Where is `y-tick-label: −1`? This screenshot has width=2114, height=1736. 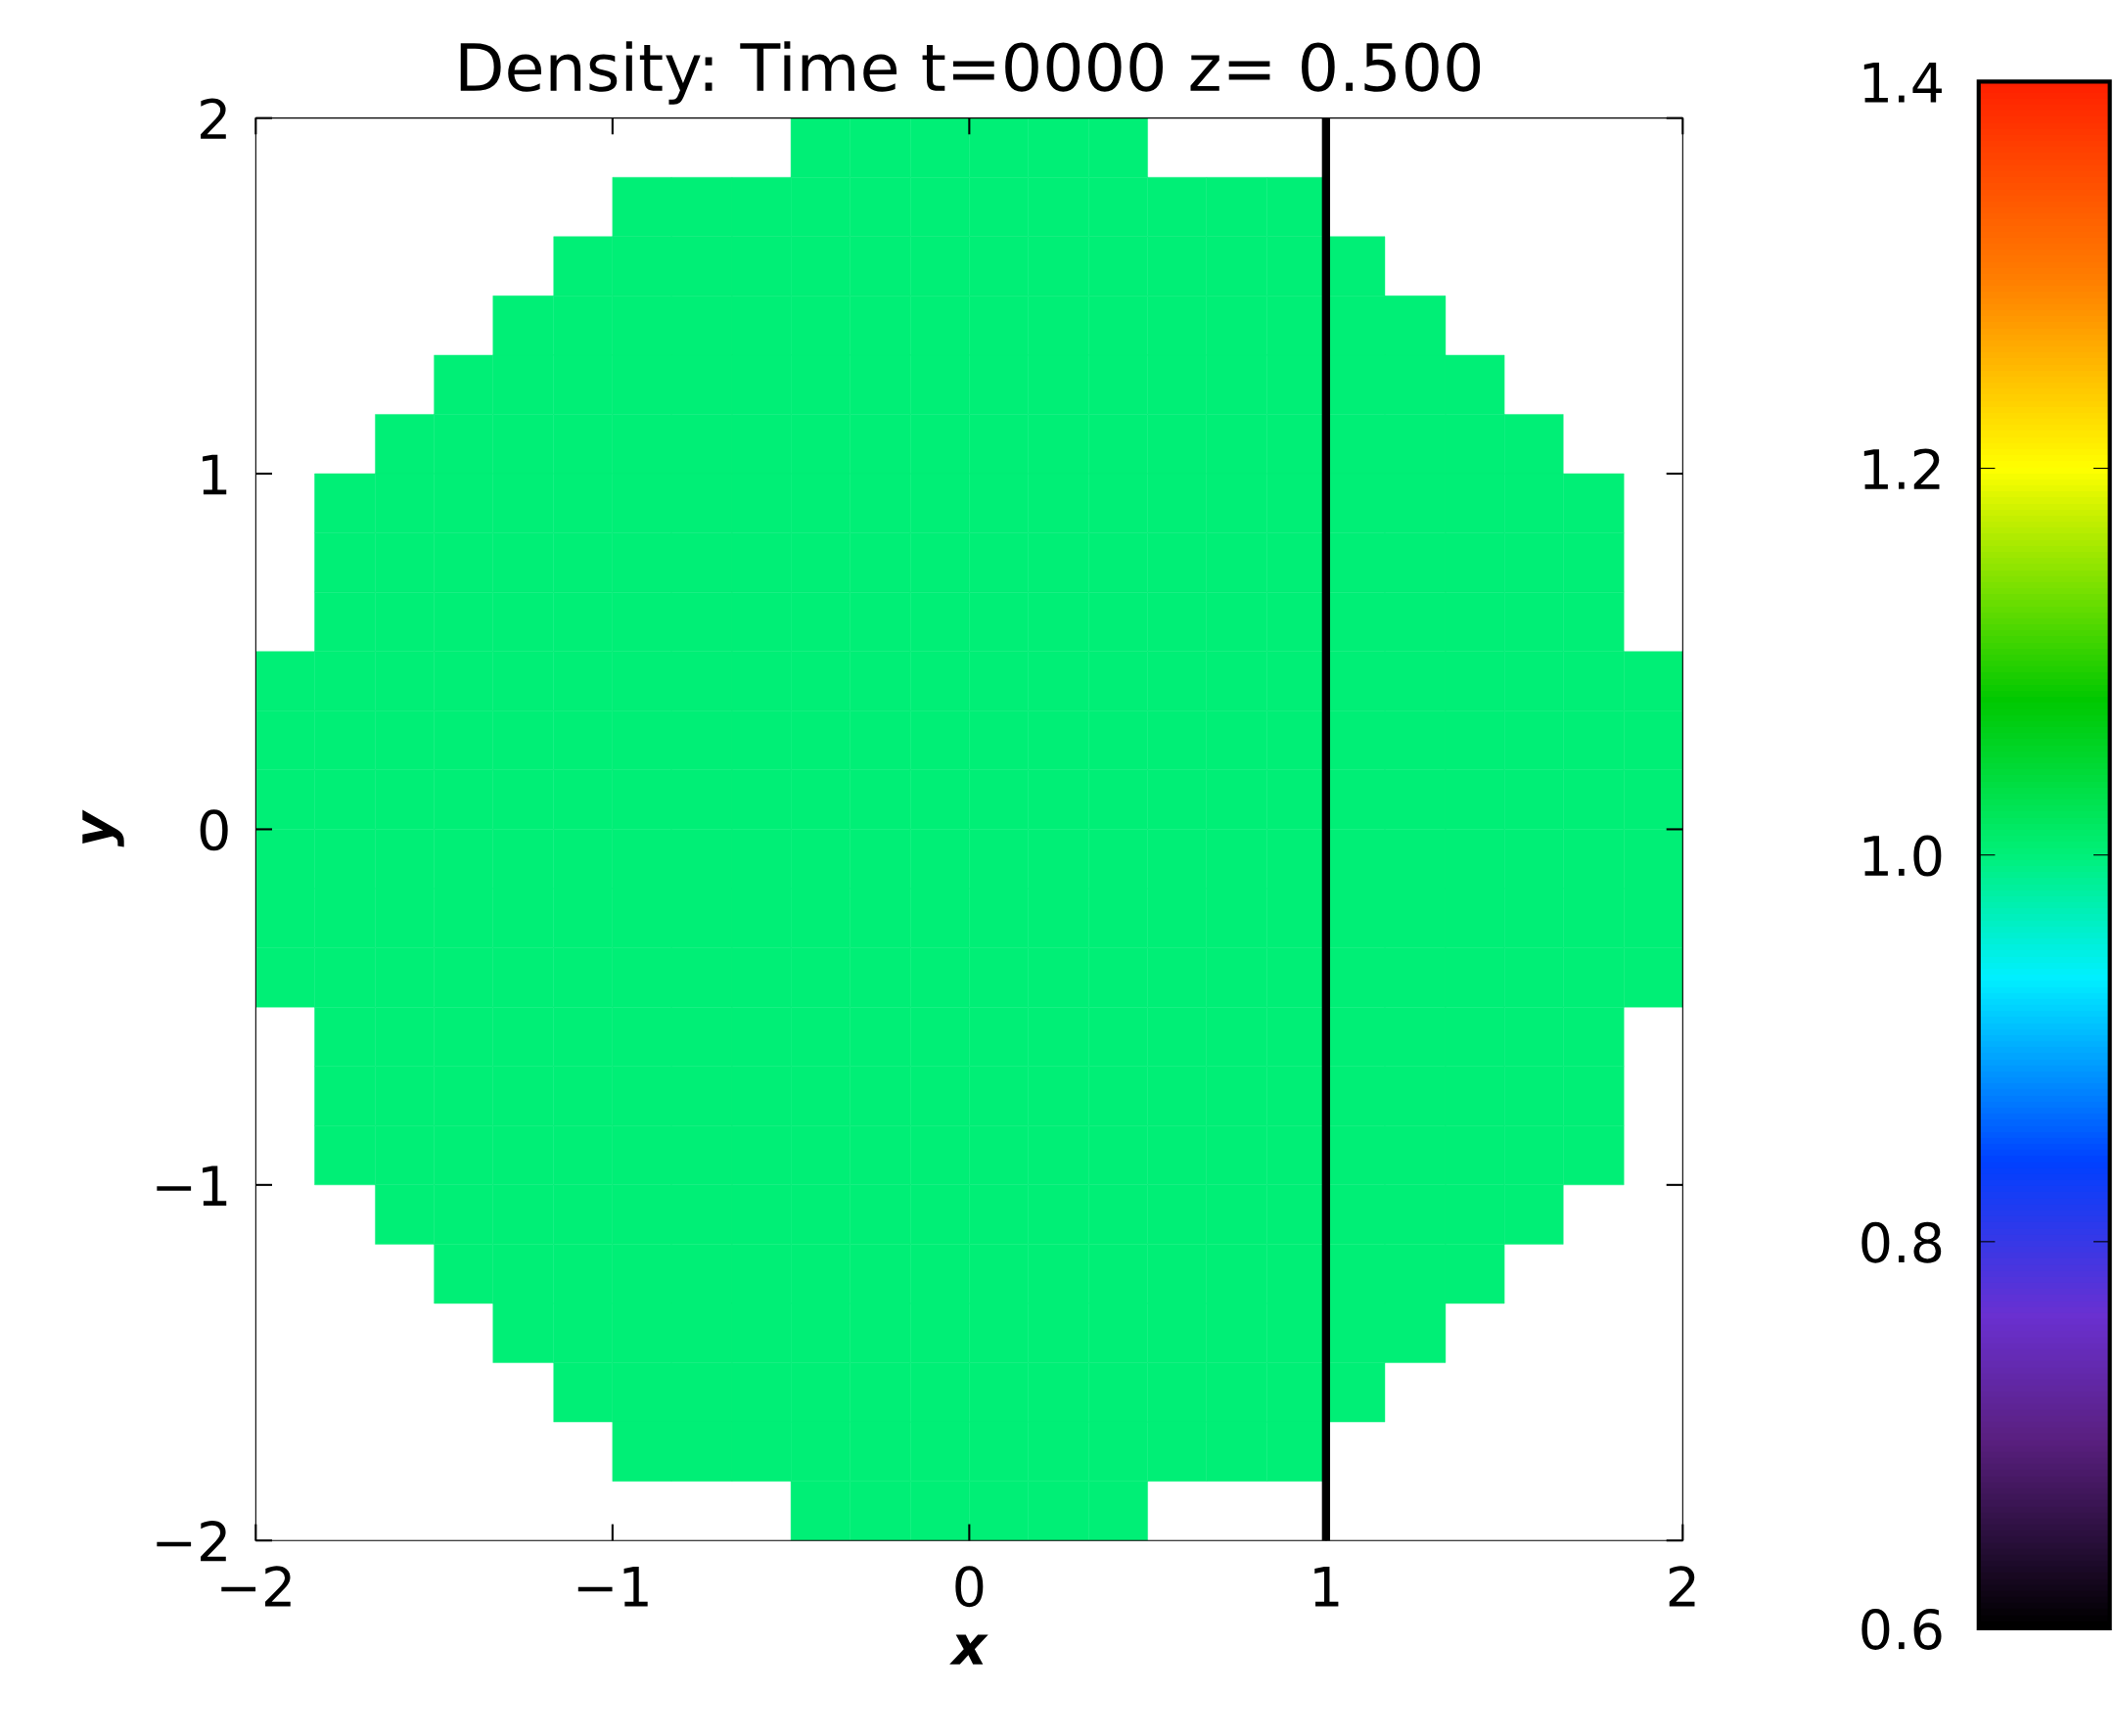 y-tick-label: −1 is located at coordinates (192, 1185).